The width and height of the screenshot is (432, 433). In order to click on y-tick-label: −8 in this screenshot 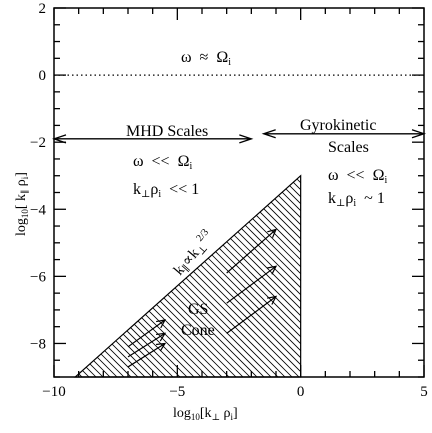, I will do `click(38, 344)`.